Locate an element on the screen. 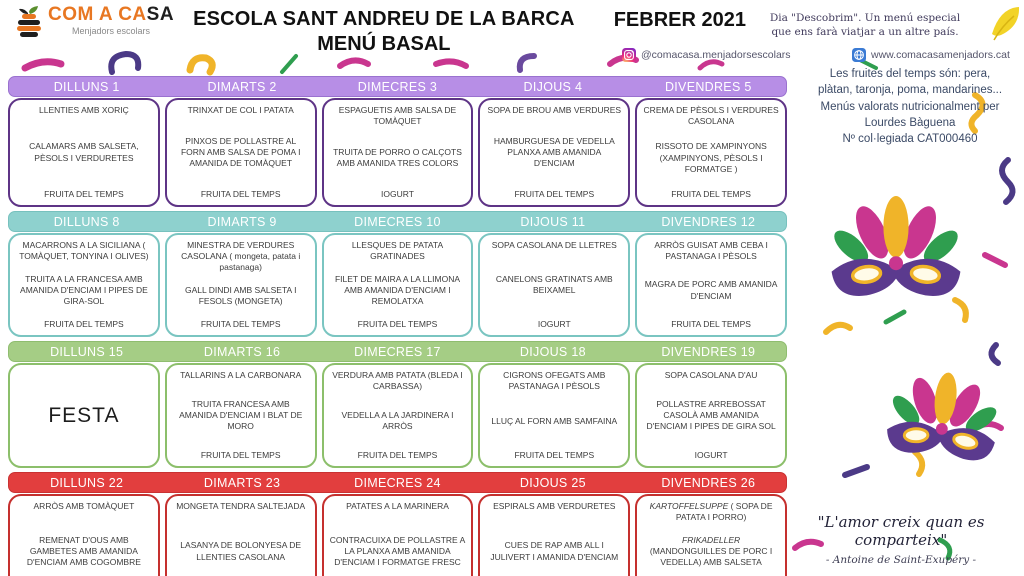  instagram-row: @comacasa.menjadorsescolars is located at coordinates (706, 55).